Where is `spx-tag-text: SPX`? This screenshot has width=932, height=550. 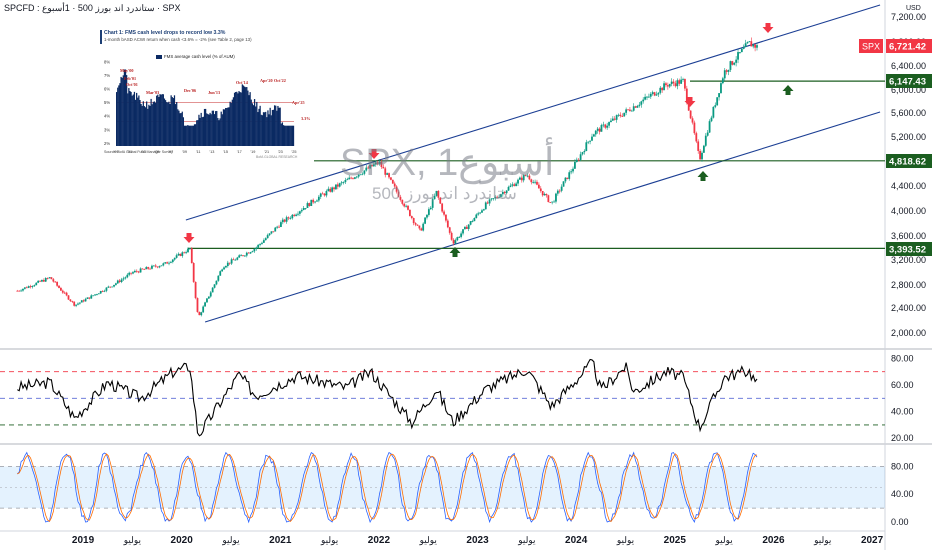 spx-tag-text: SPX is located at coordinates (871, 47).